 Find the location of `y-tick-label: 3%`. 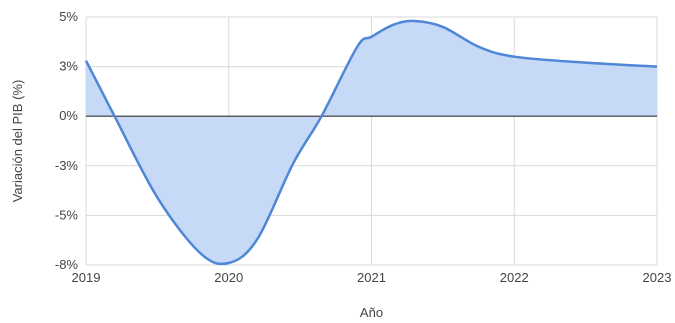

y-tick-label: 3% is located at coordinates (68, 66).